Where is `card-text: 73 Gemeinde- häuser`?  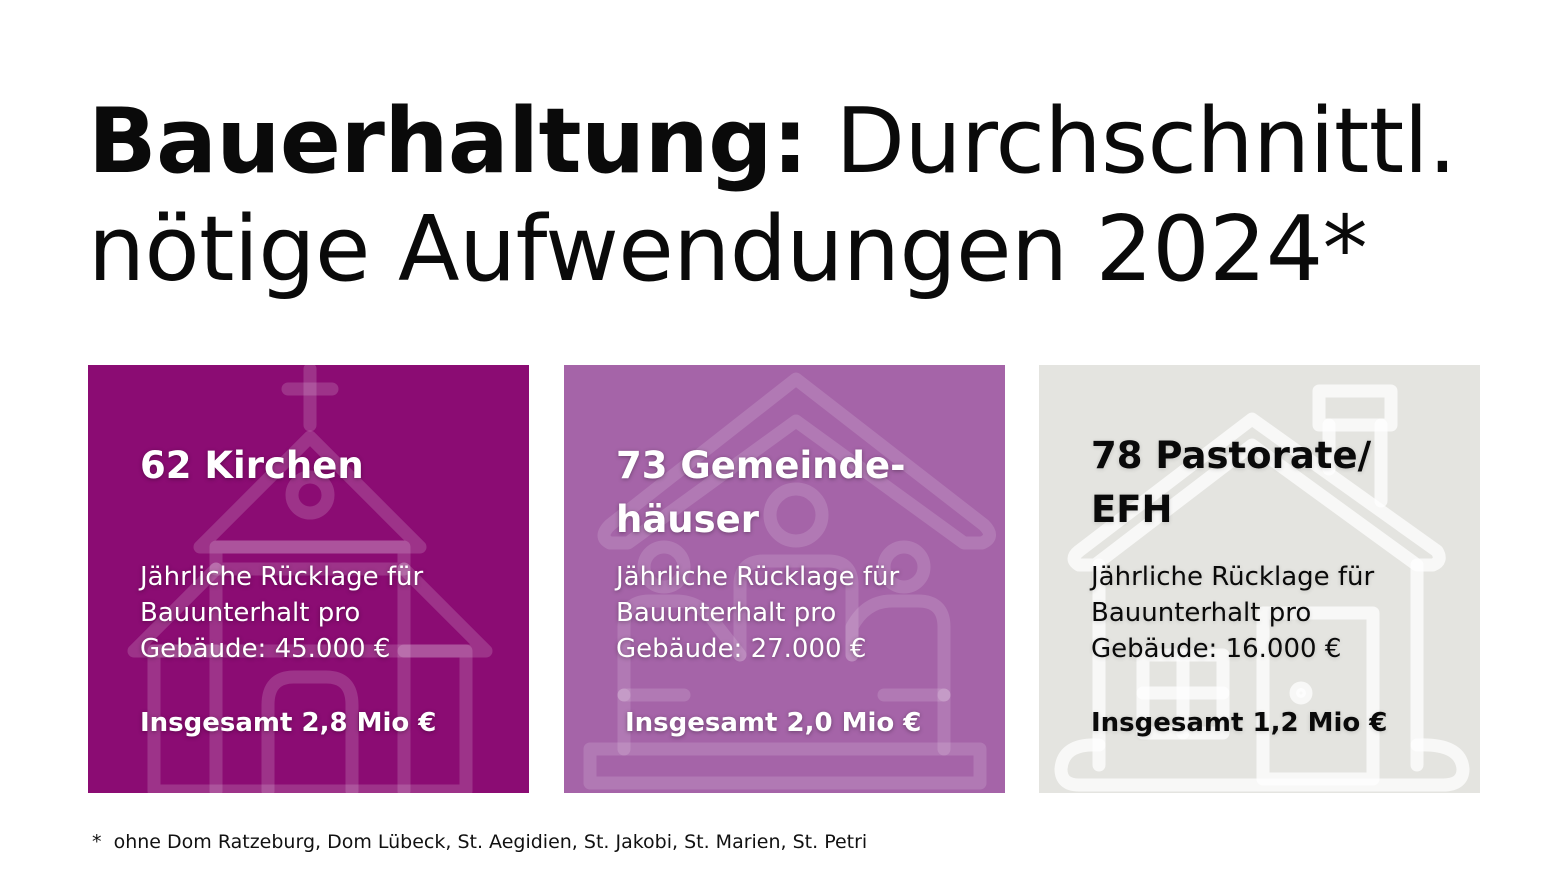 card-text: 73 Gemeinde- häuser is located at coordinates (800, 493).